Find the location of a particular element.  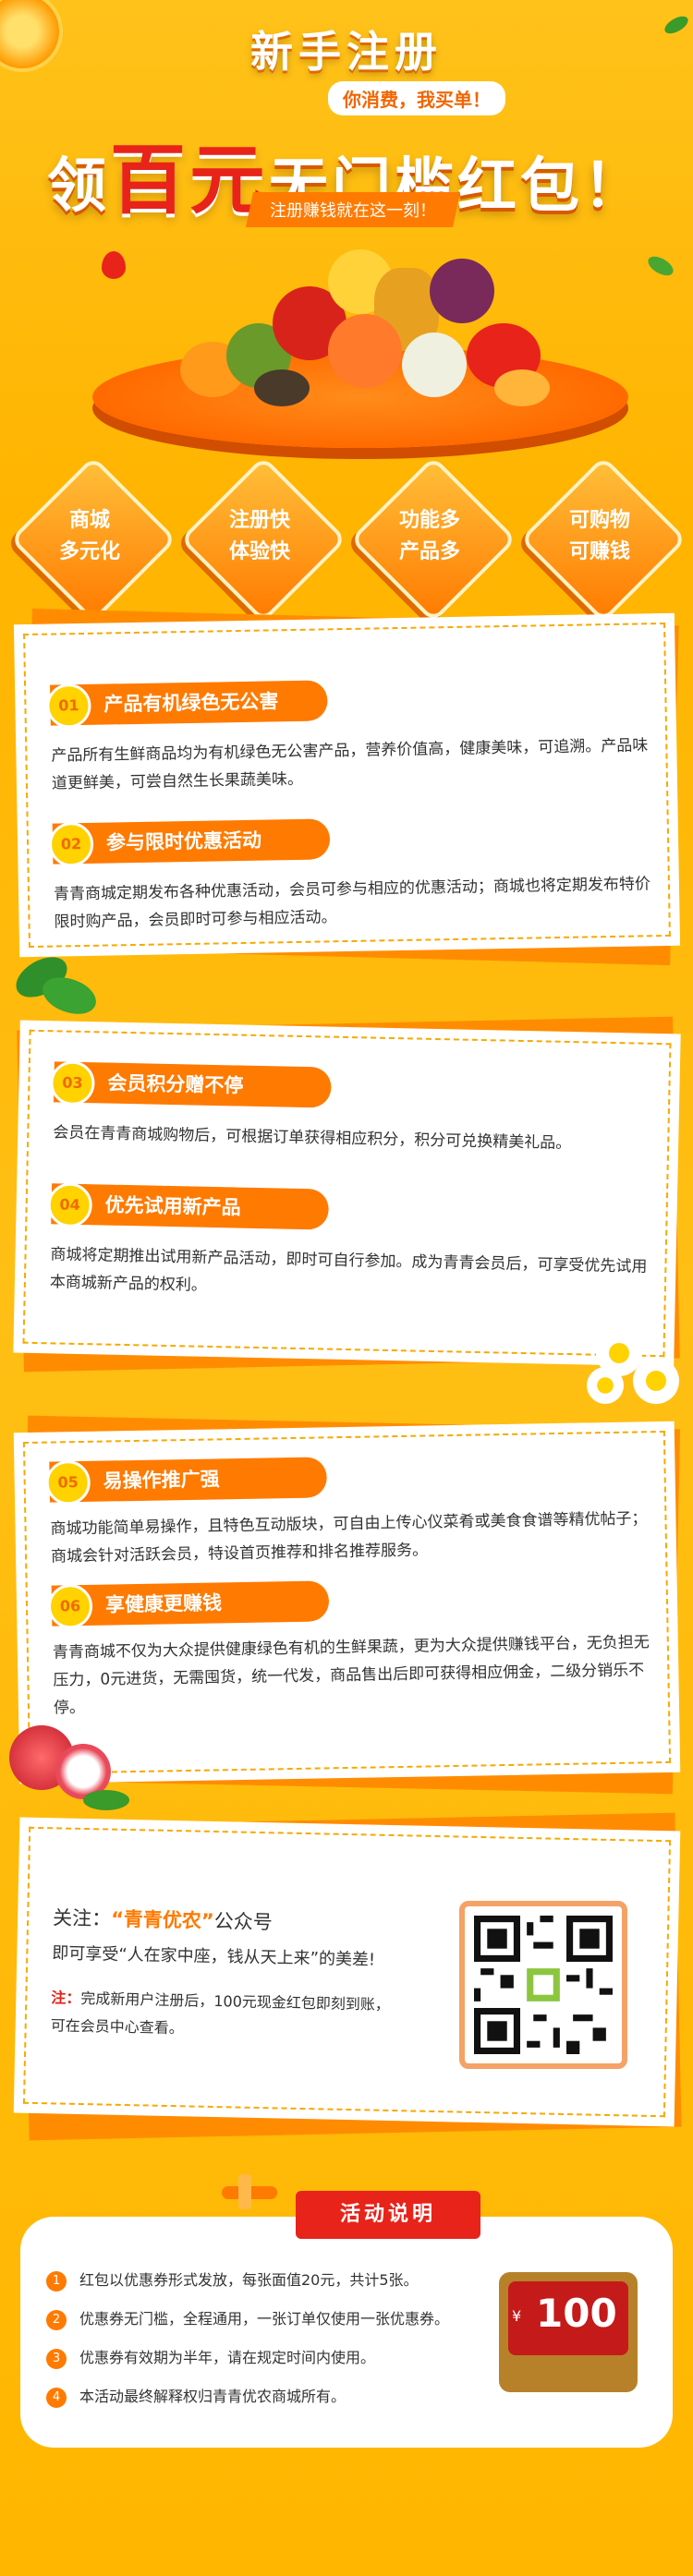

hero-tagline: 注册赚钱就在这一刻！ is located at coordinates (353, 209).